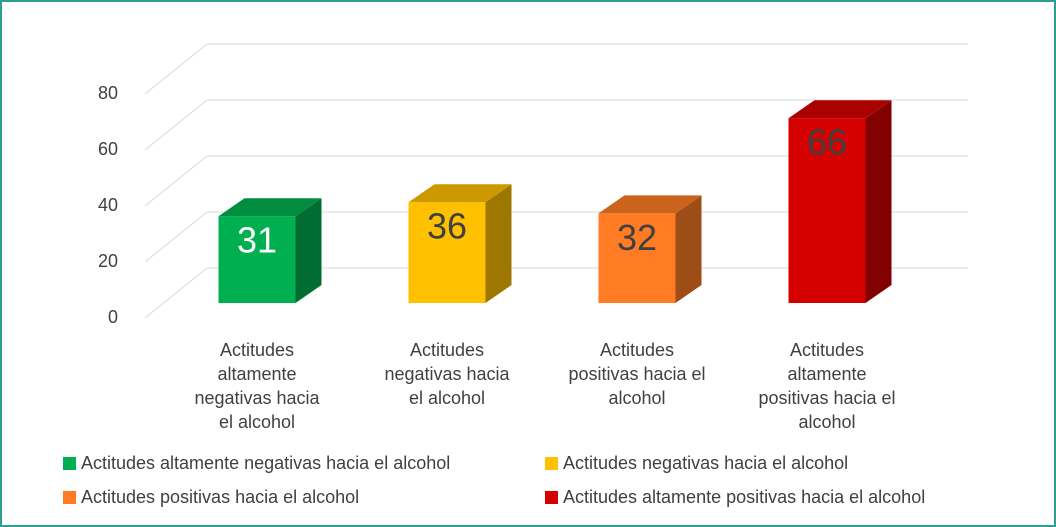  What do you see at coordinates (257, 240) in the screenshot?
I see `data-label: 31` at bounding box center [257, 240].